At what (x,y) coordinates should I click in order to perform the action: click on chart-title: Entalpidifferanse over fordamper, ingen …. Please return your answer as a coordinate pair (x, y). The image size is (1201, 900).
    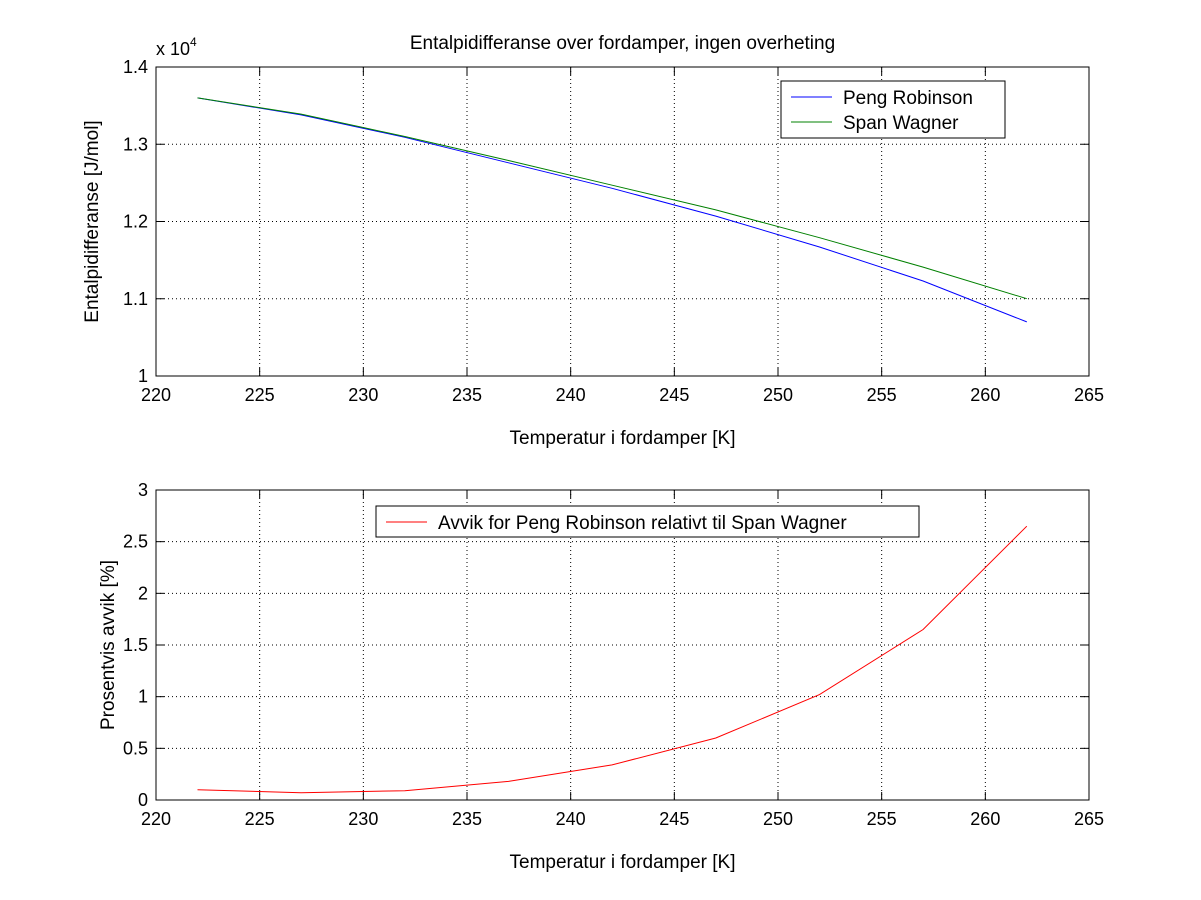
    Looking at the image, I should click on (622, 43).